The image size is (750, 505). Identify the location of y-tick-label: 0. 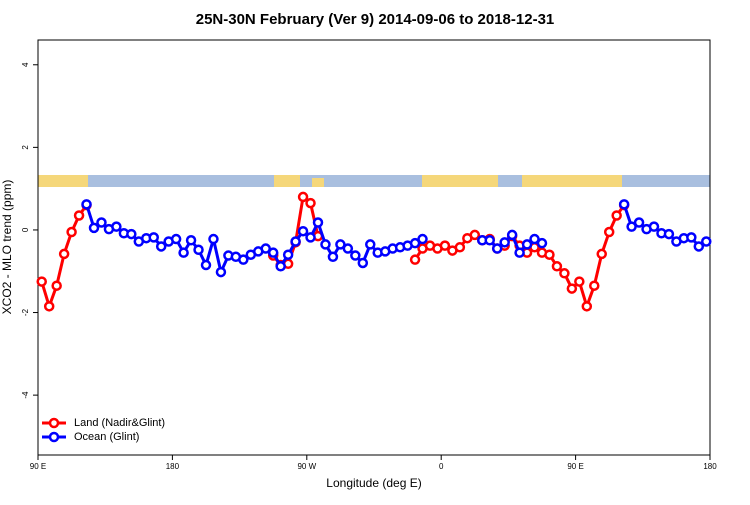
(25, 229).